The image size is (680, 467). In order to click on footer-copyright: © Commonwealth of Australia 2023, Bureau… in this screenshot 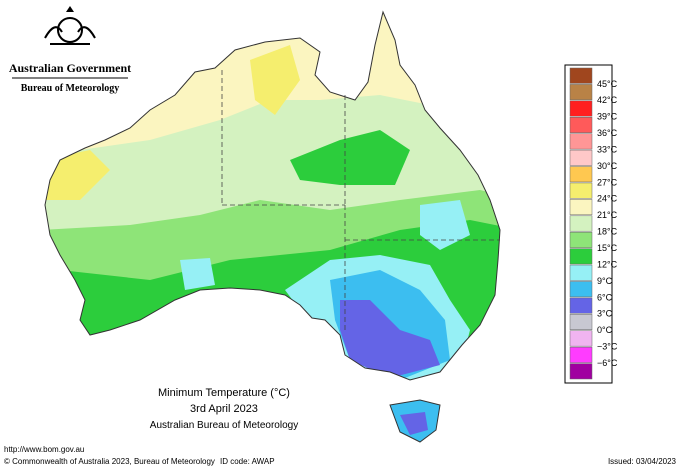, I will do `click(109, 461)`.